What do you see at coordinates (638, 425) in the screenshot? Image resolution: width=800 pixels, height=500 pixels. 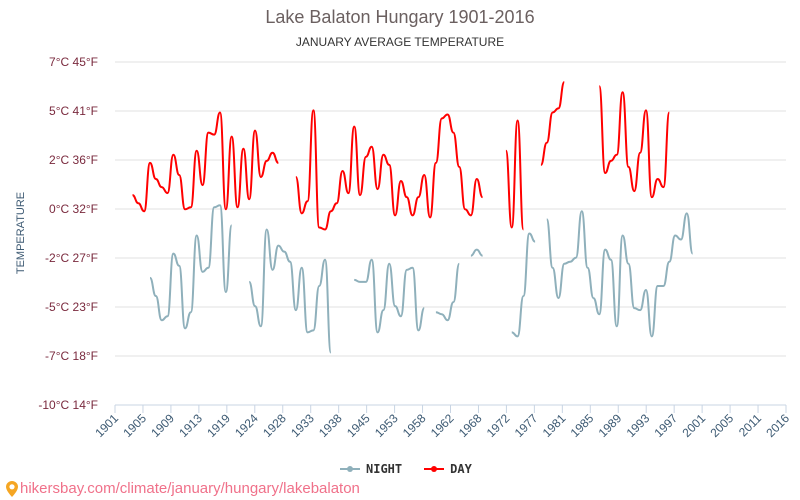 I see `x-tick-label: 1993` at bounding box center [638, 425].